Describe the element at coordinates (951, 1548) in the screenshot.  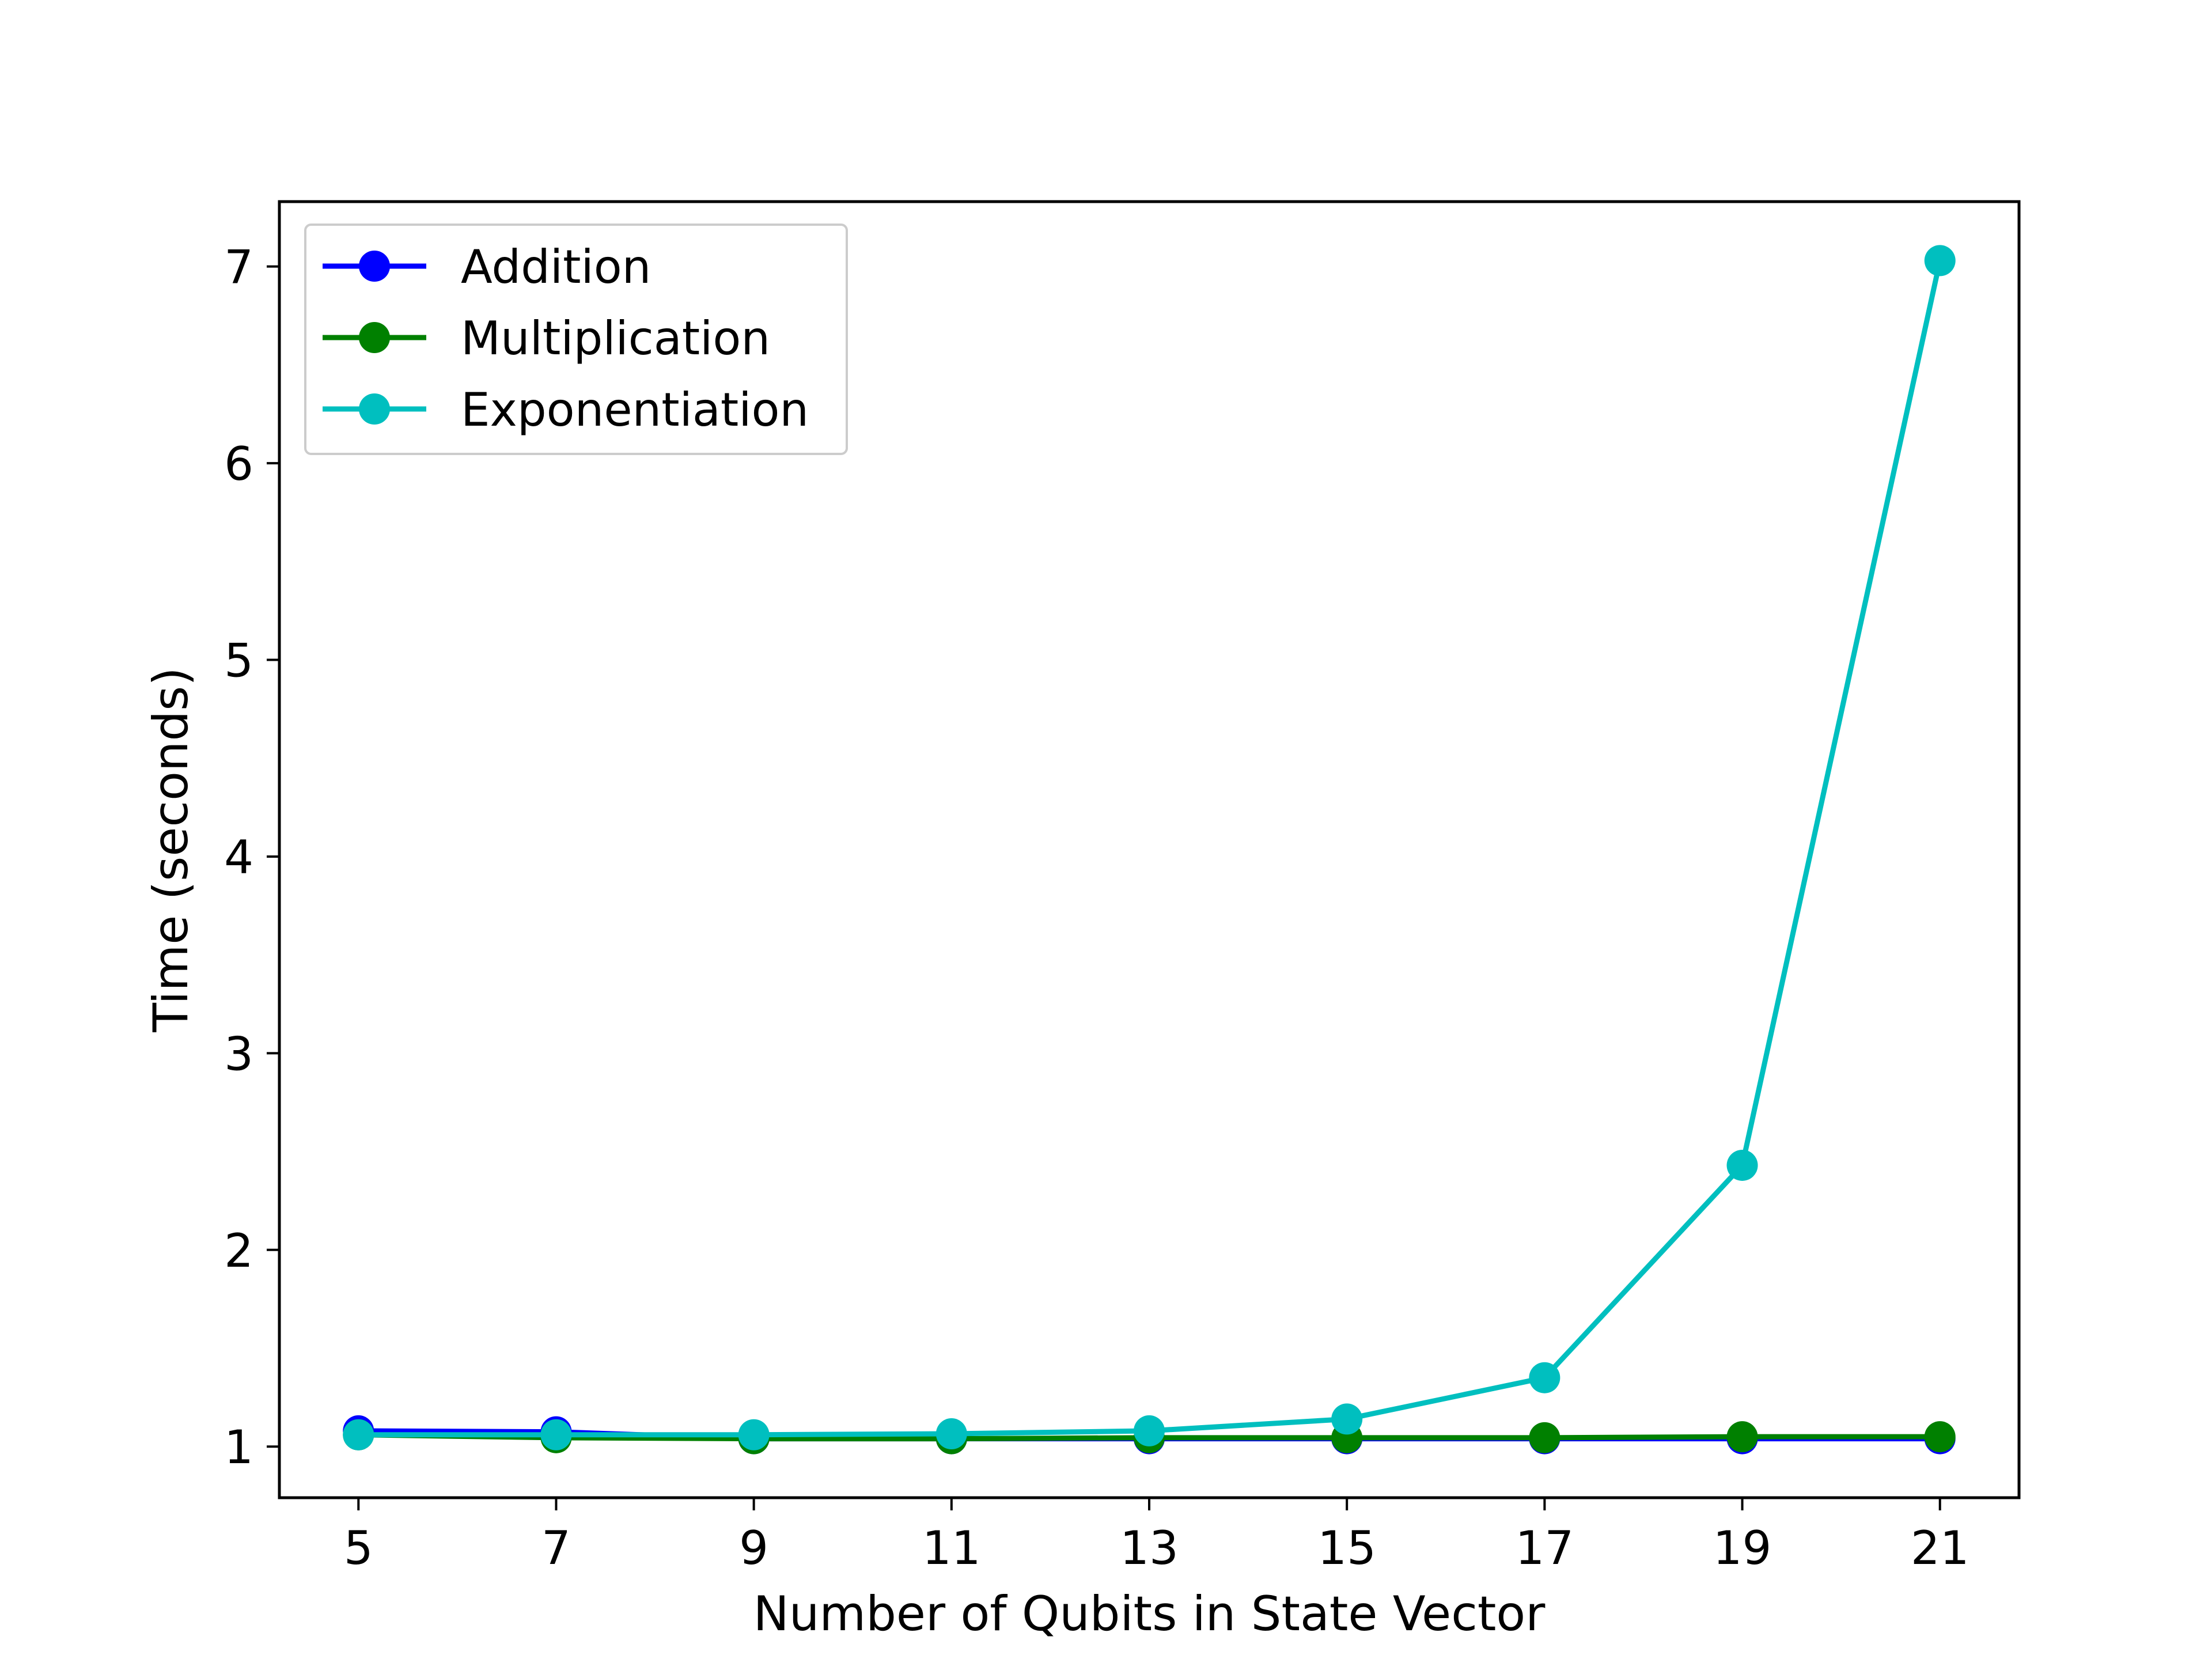
I see `x-tick-label: 11` at that location.